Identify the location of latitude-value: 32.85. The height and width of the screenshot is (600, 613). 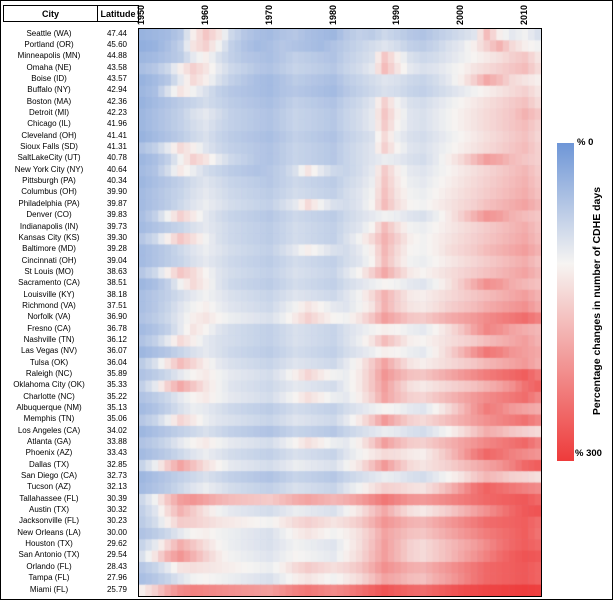
(117, 464).